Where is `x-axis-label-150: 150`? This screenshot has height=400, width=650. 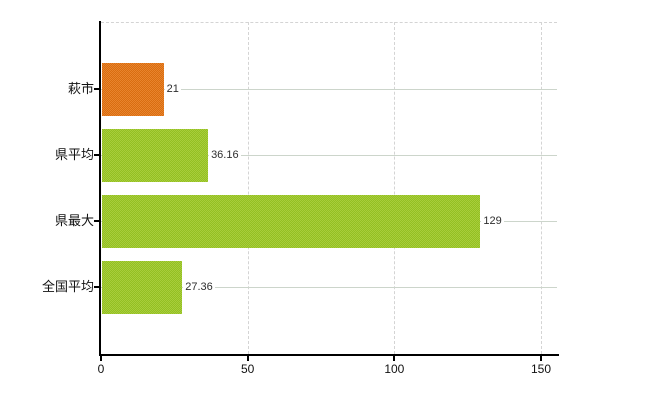 x-axis-label-150: 150 is located at coordinates (541, 369).